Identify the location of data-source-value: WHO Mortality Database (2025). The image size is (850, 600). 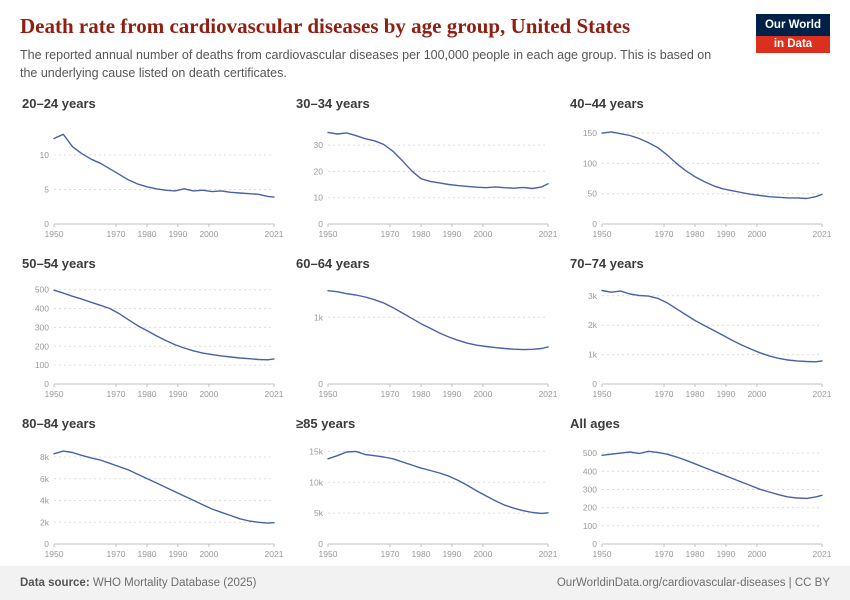
(173, 583).